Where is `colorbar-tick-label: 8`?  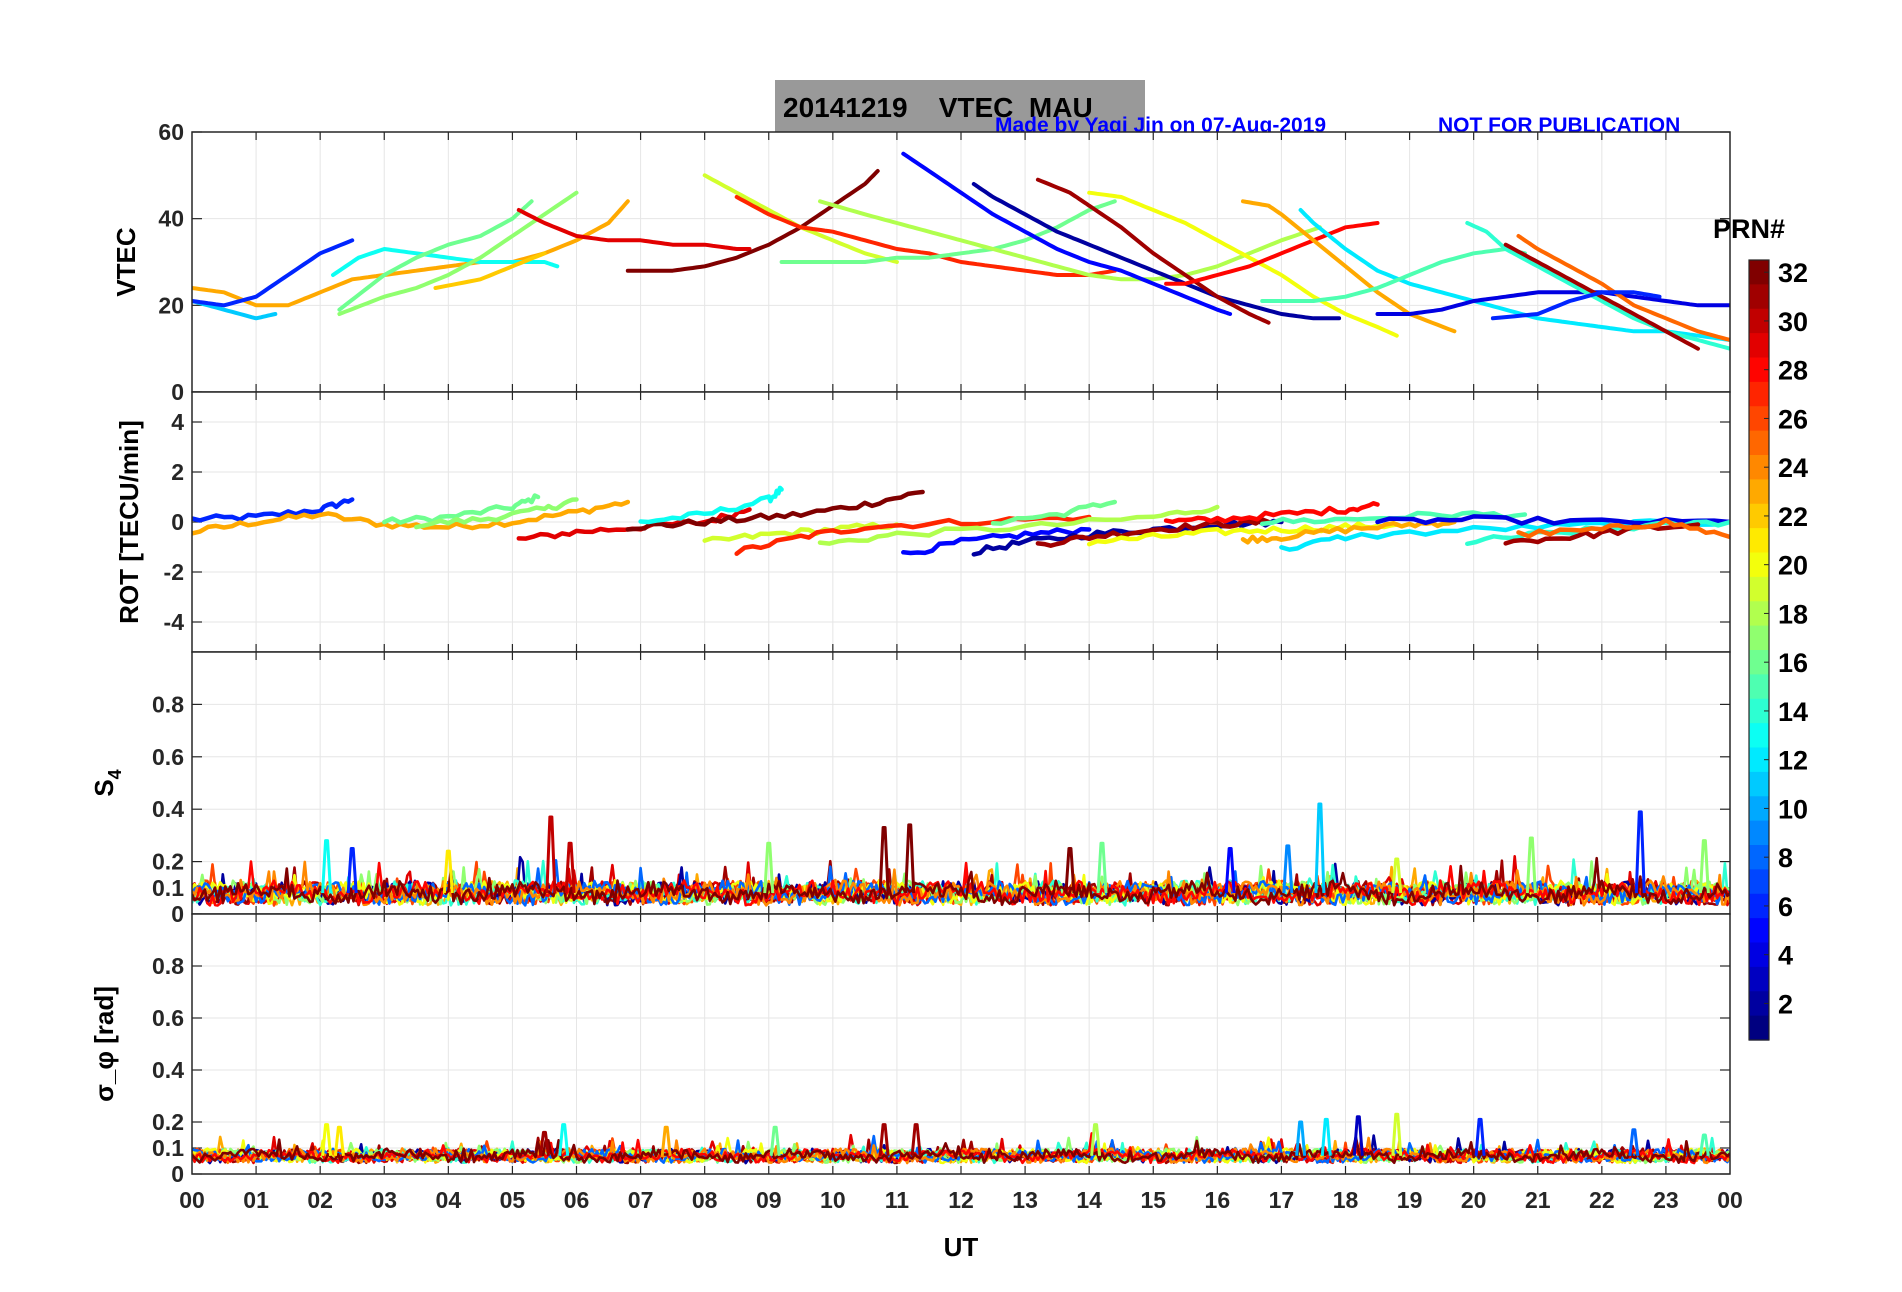 colorbar-tick-label: 8 is located at coordinates (1785, 858).